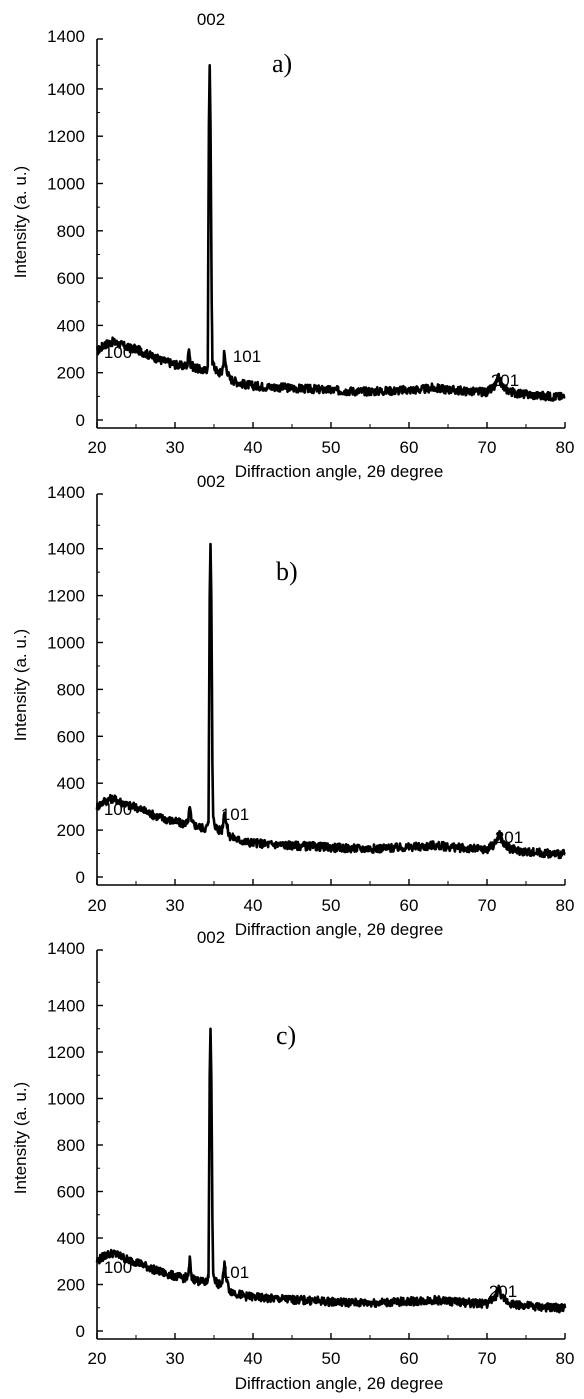 The width and height of the screenshot is (584, 1399). I want to click on panel-label: c), so click(286, 1035).